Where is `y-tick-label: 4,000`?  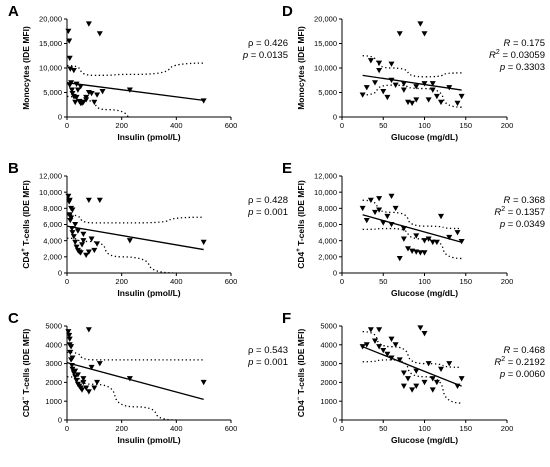
y-tick-label: 4,000 is located at coordinates (327, 240).